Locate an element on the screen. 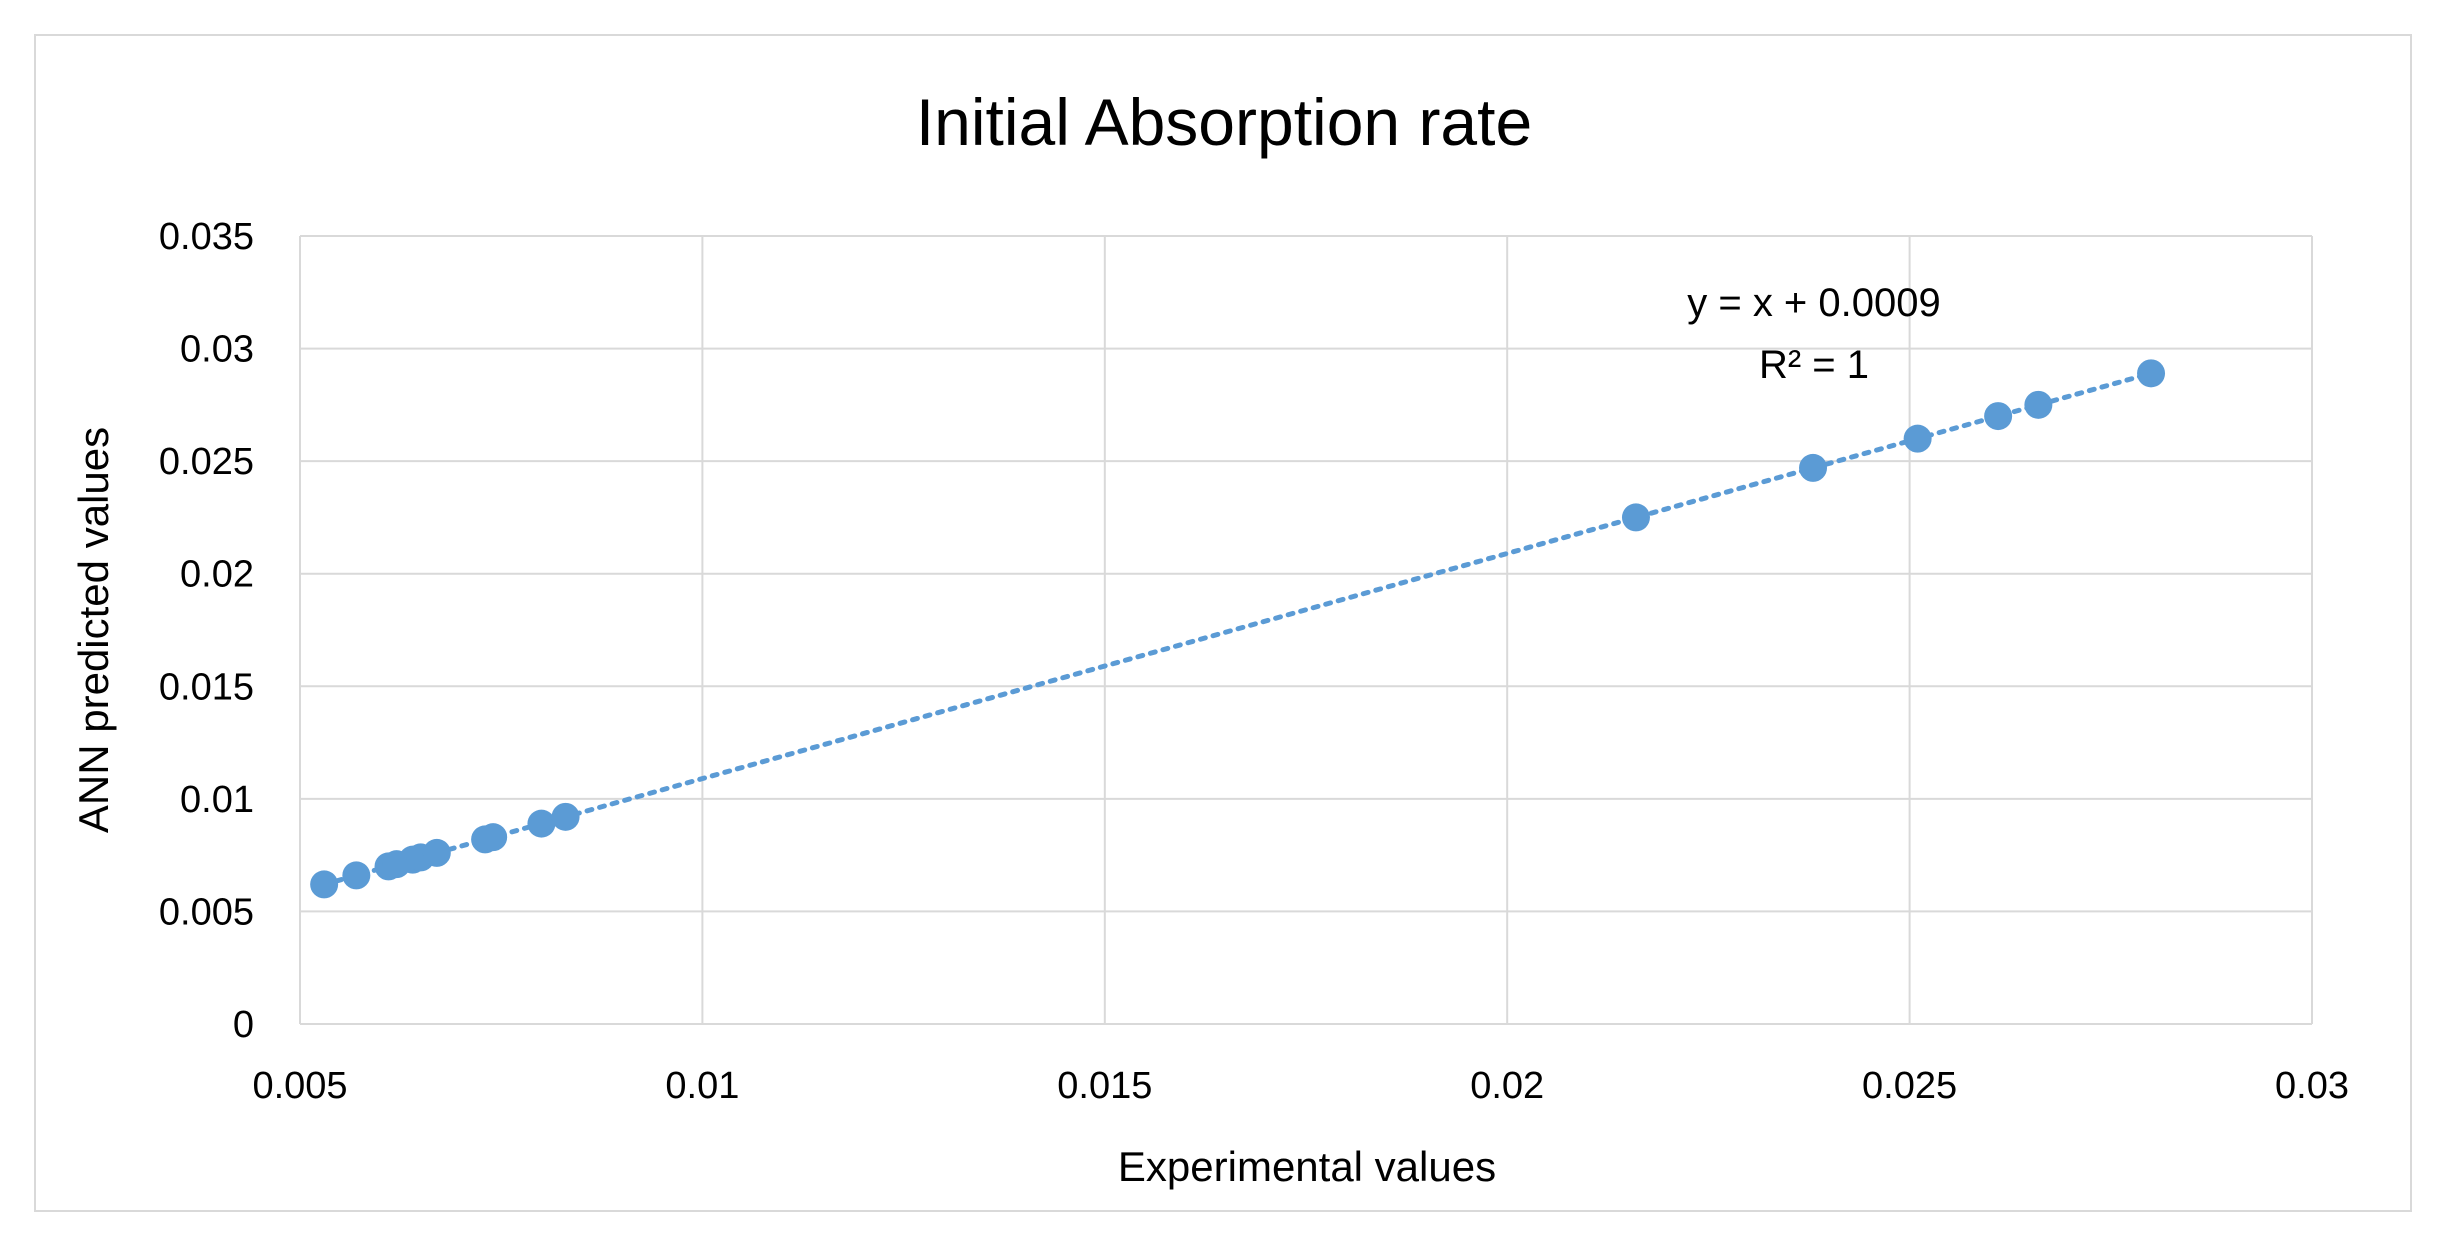 The height and width of the screenshot is (1248, 2448). chart-title: Initial Absorption rate is located at coordinates (1224, 122).